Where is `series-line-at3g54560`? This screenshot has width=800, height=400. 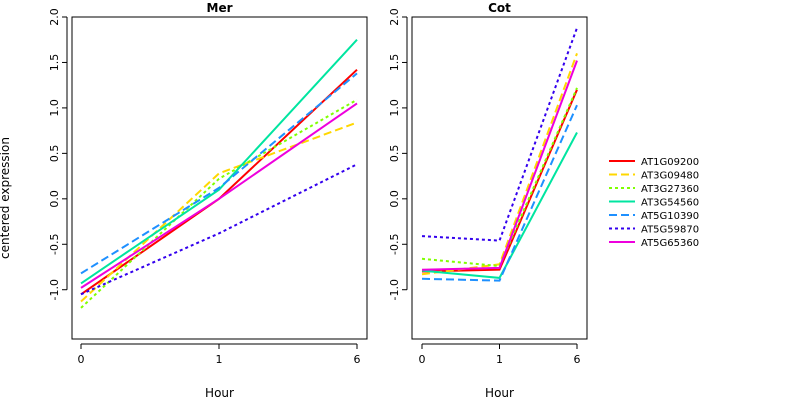
series-line-at3g54560 is located at coordinates (499, 205).